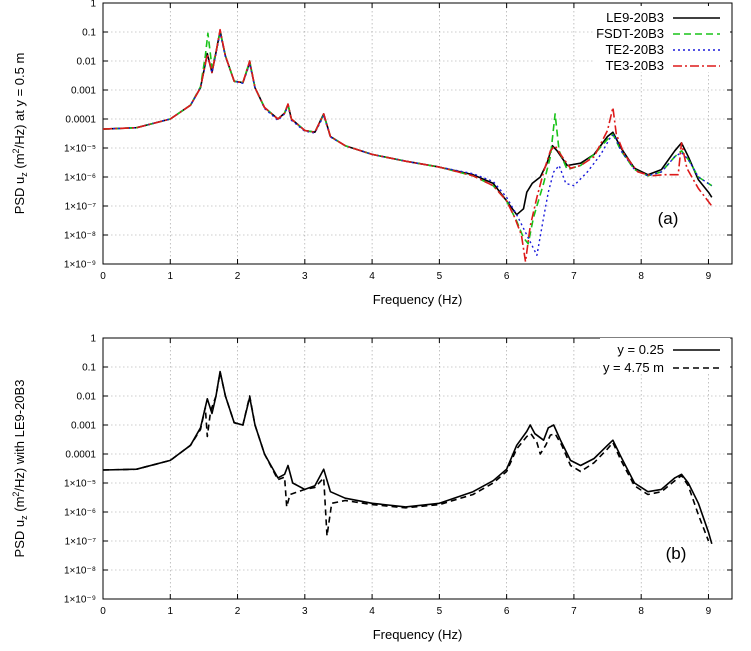 The image size is (751, 651). What do you see at coordinates (634, 65) in the screenshot?
I see `legend-label: TE3-20B3` at bounding box center [634, 65].